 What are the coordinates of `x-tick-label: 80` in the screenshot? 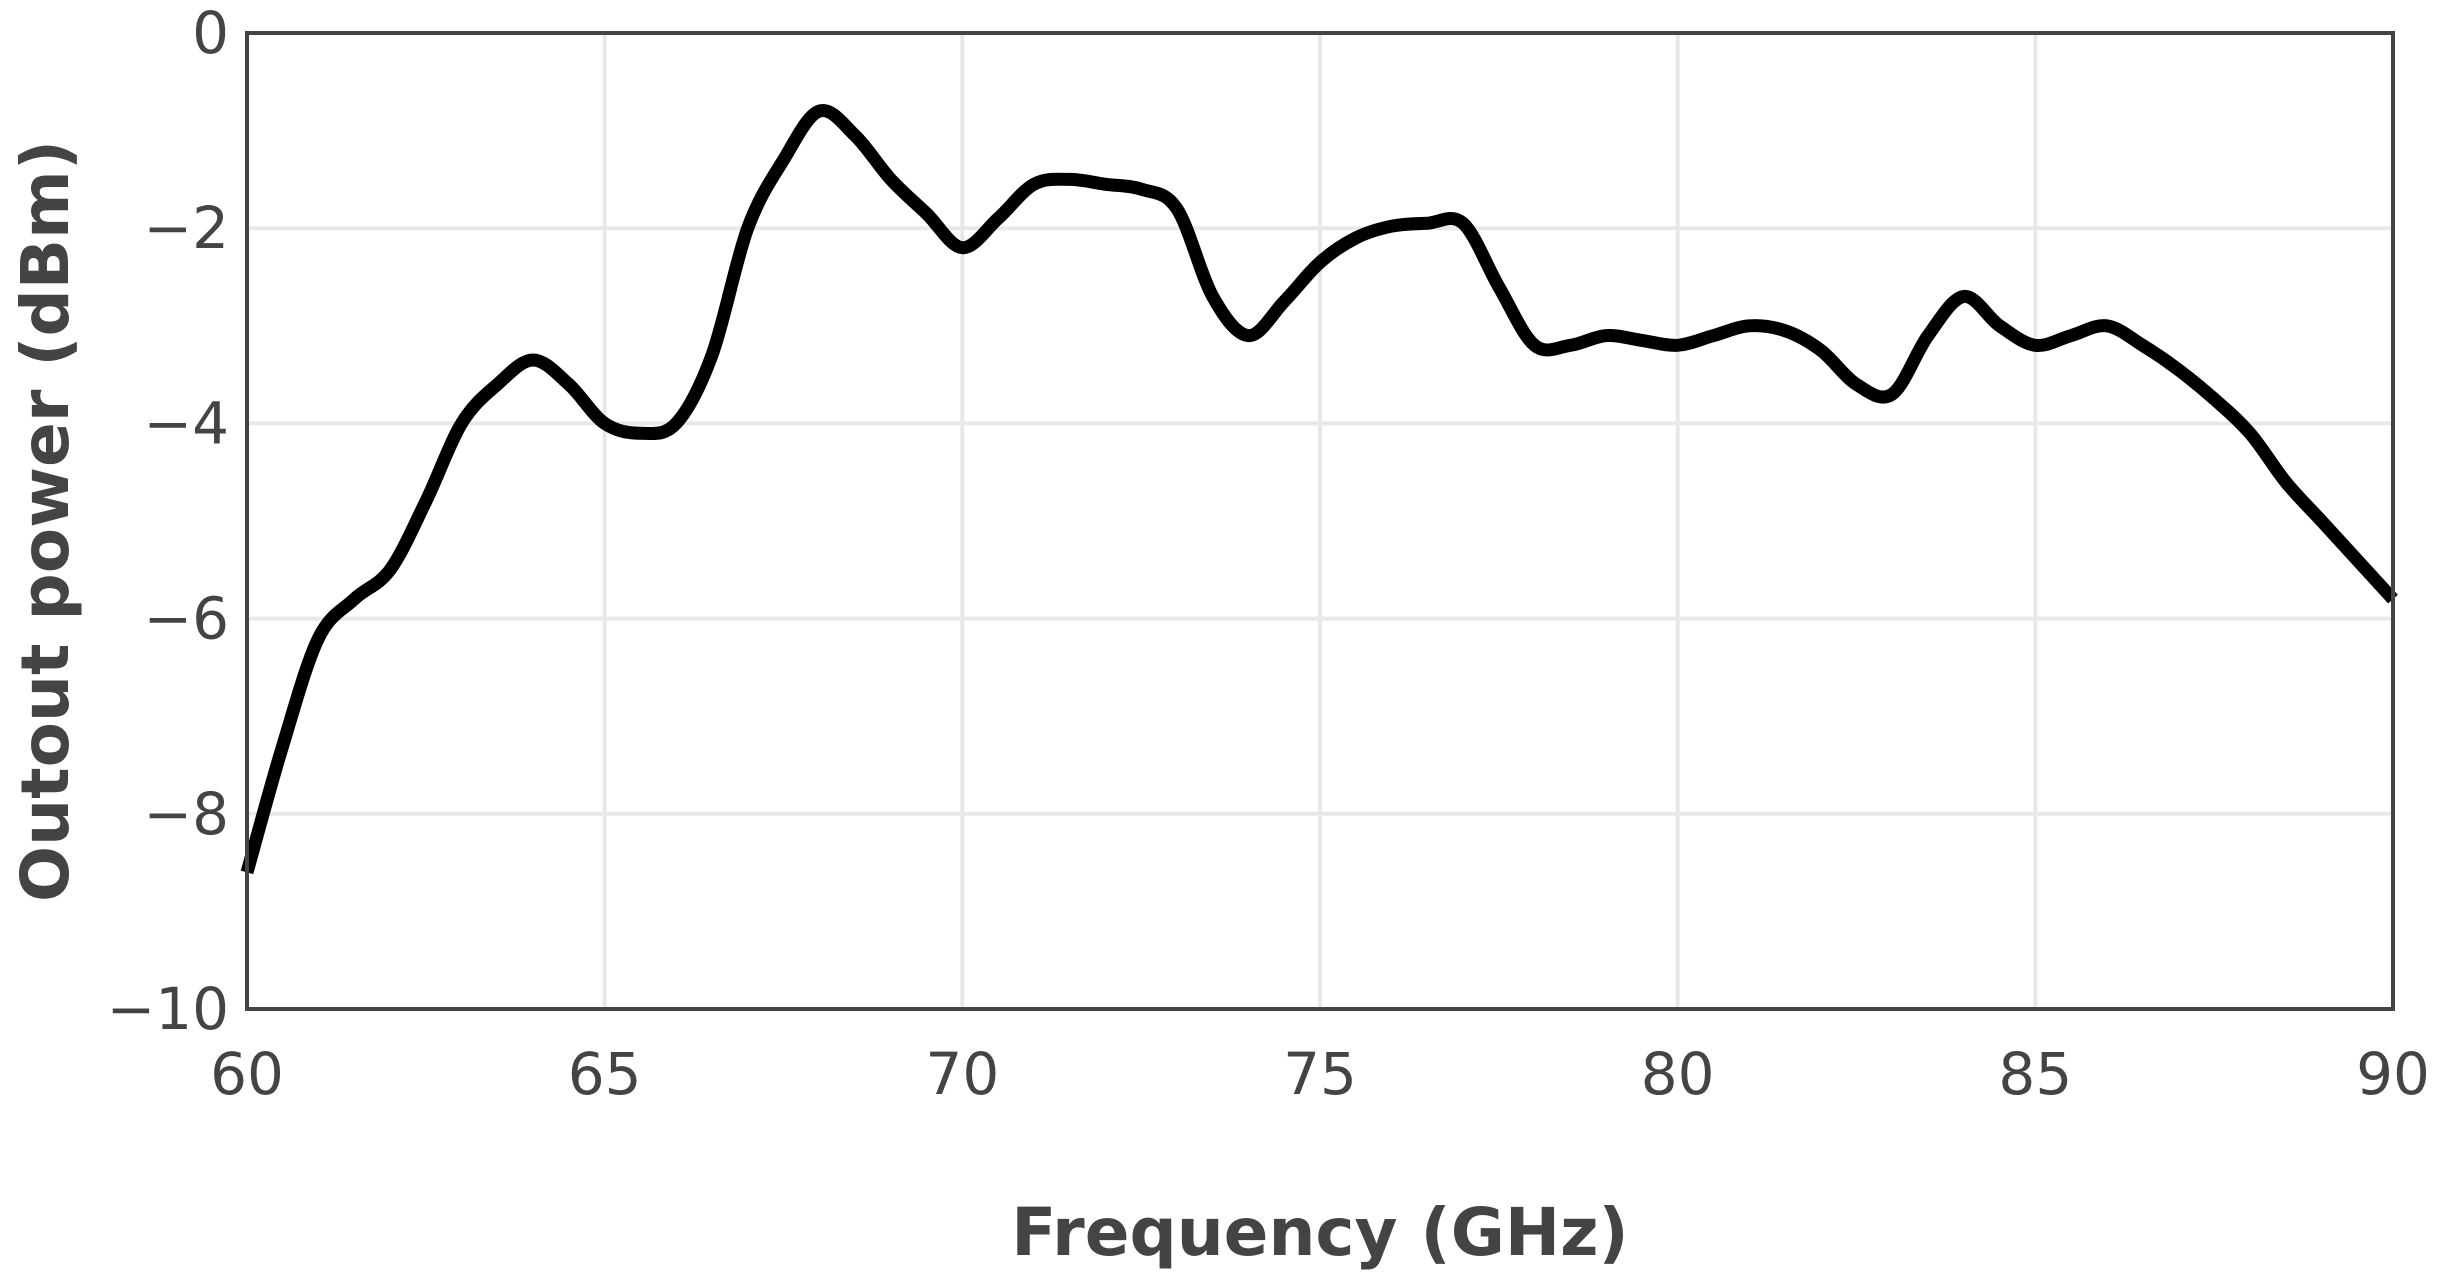 It's located at (1678, 1074).